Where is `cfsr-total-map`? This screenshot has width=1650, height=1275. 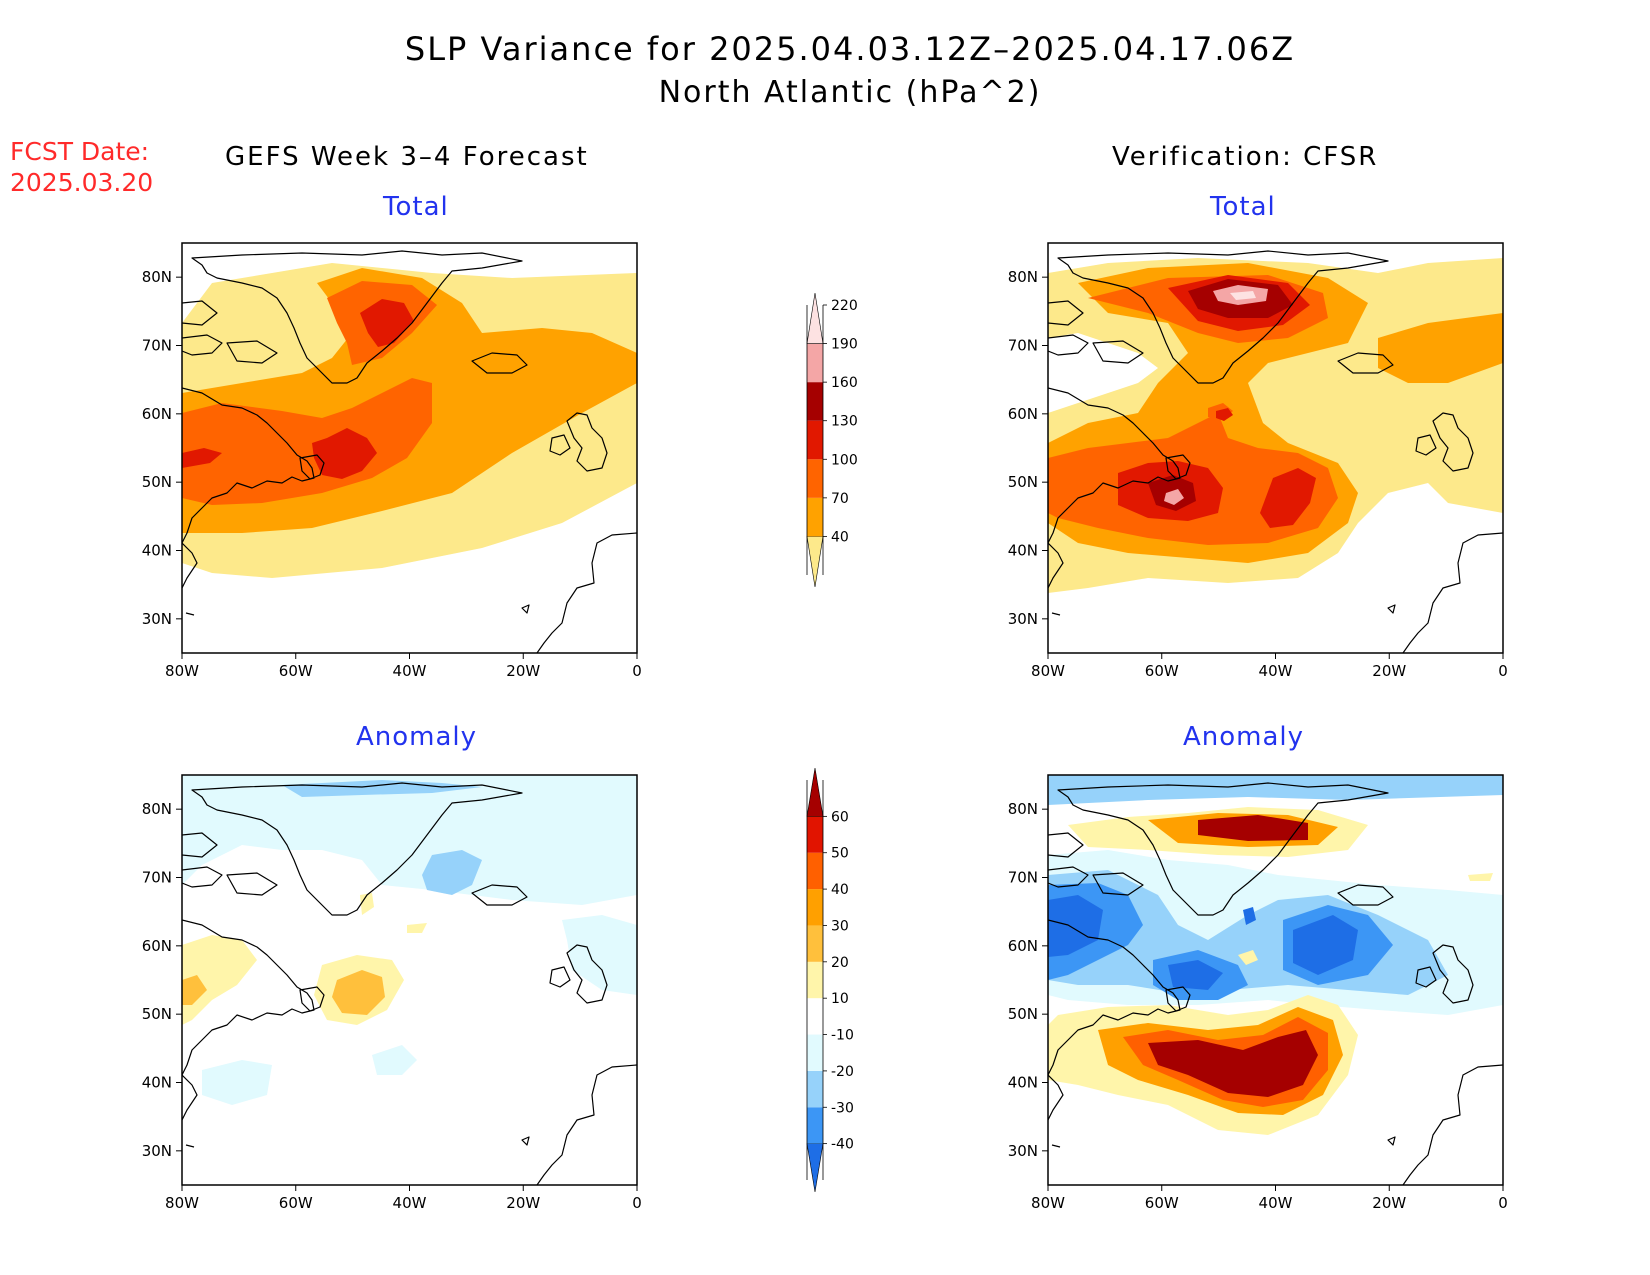 cfsr-total-map is located at coordinates (1275, 448).